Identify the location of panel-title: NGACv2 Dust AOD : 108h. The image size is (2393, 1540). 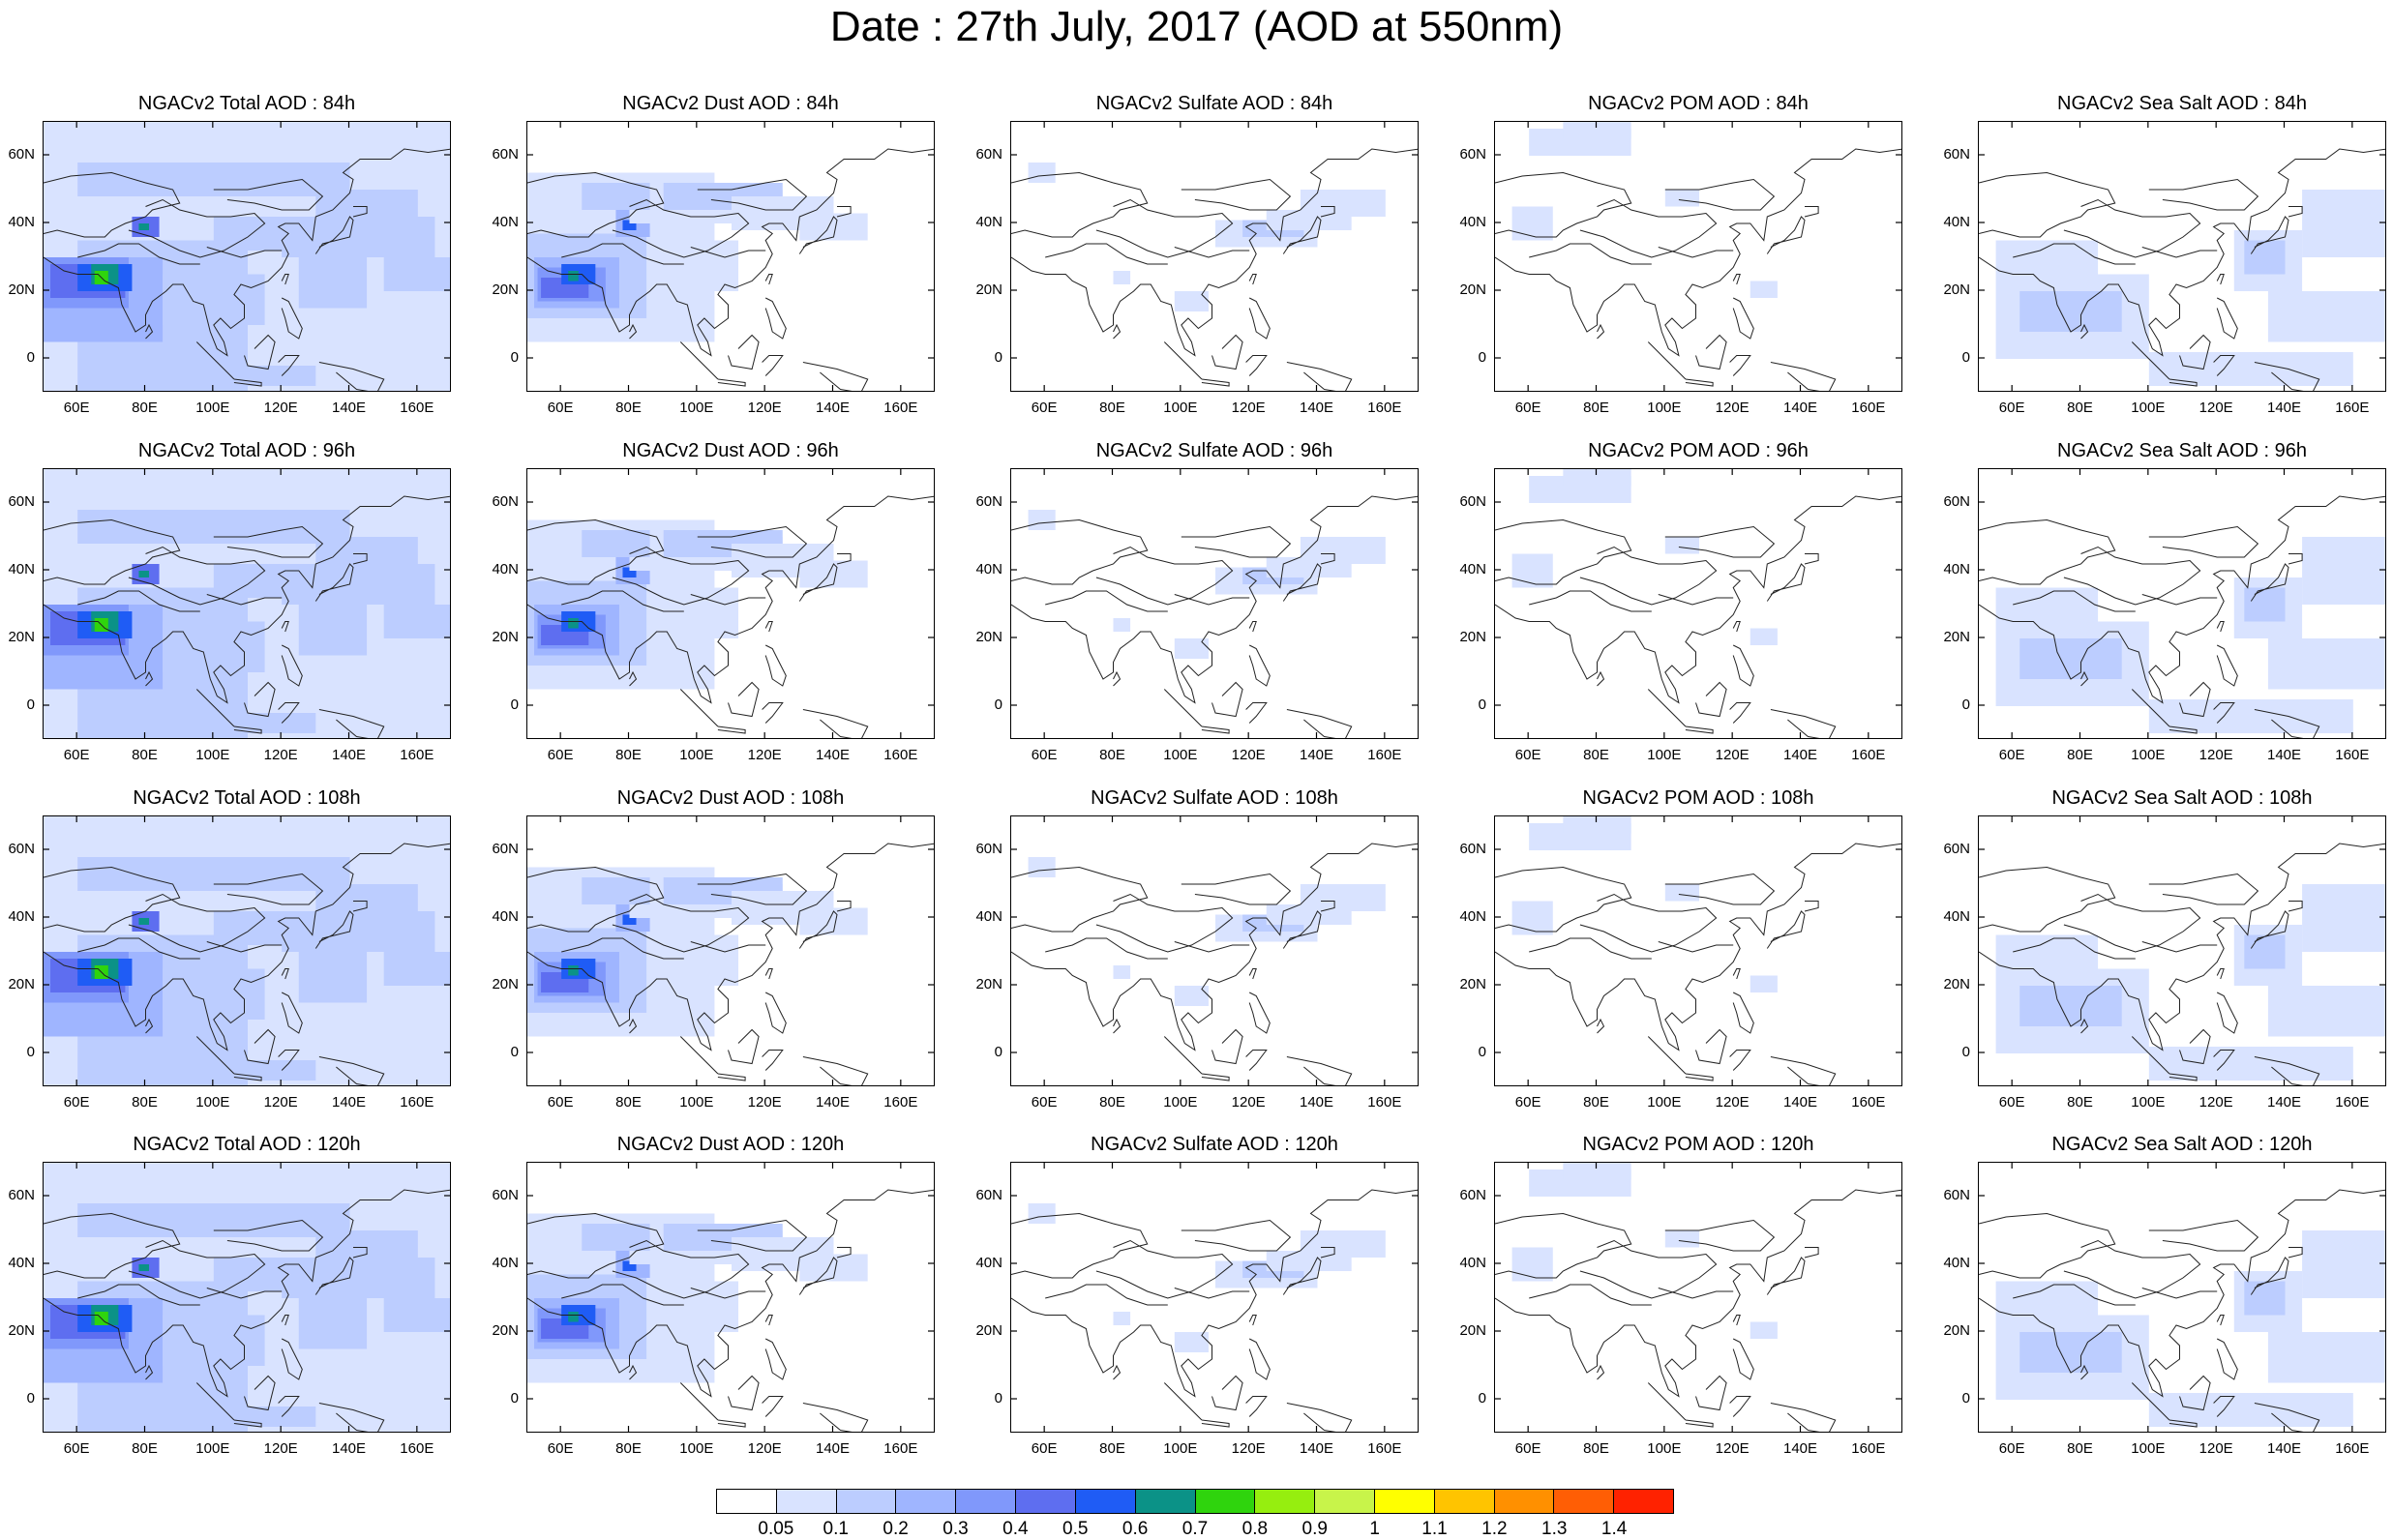
(730, 798).